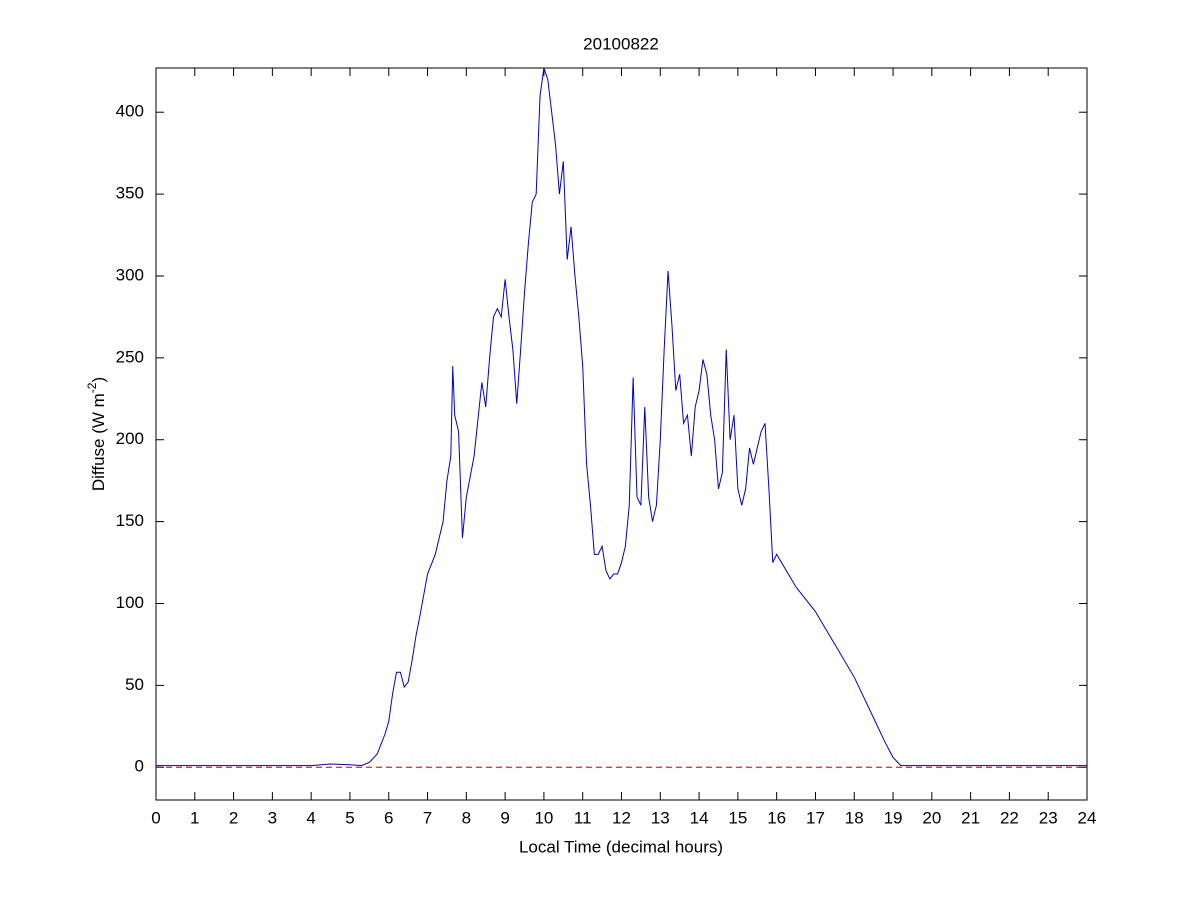 The width and height of the screenshot is (1201, 900). Describe the element at coordinates (466, 817) in the screenshot. I see `x-tick-label: 8` at that location.